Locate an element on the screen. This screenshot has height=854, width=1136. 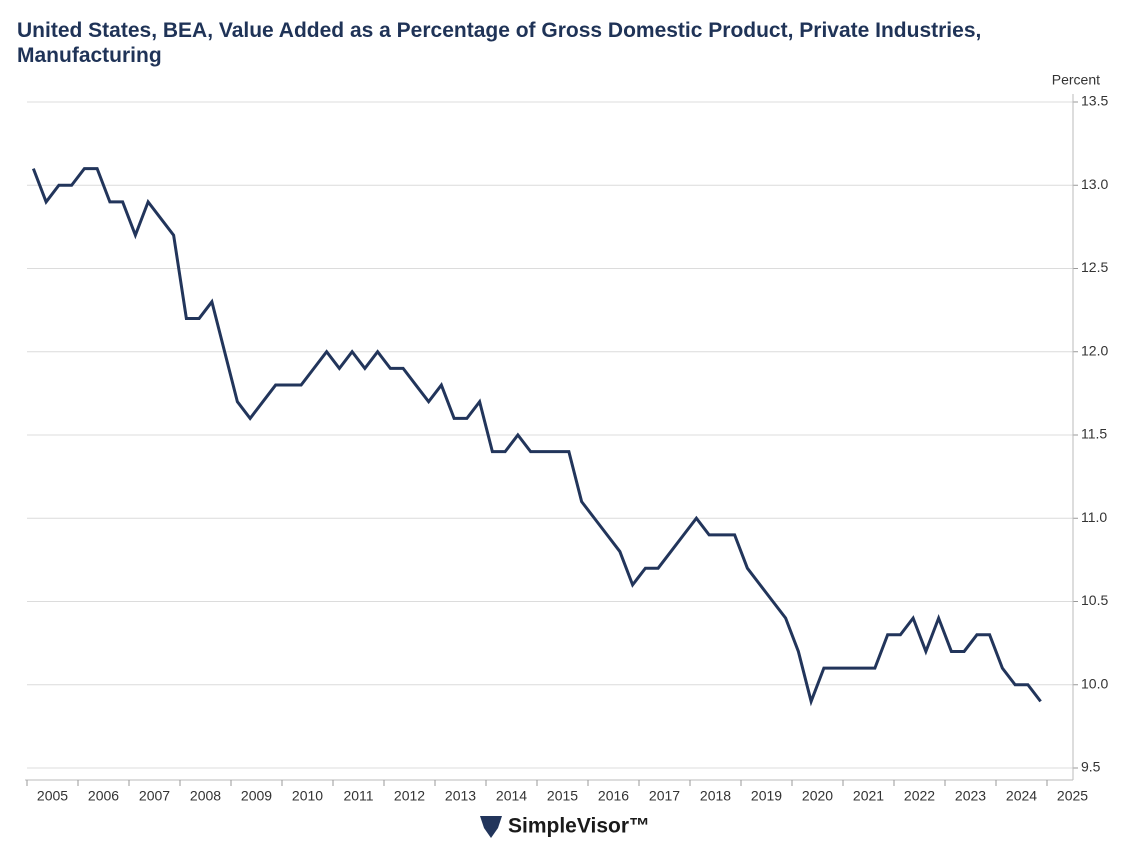
x-tick-label: 2009 is located at coordinates (256, 796).